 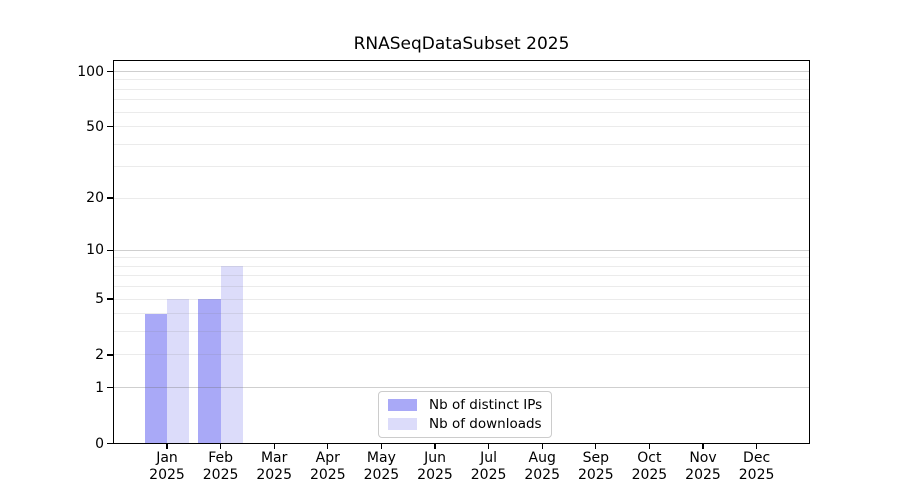 What do you see at coordinates (95, 198) in the screenshot?
I see `y-tick-label: 20` at bounding box center [95, 198].